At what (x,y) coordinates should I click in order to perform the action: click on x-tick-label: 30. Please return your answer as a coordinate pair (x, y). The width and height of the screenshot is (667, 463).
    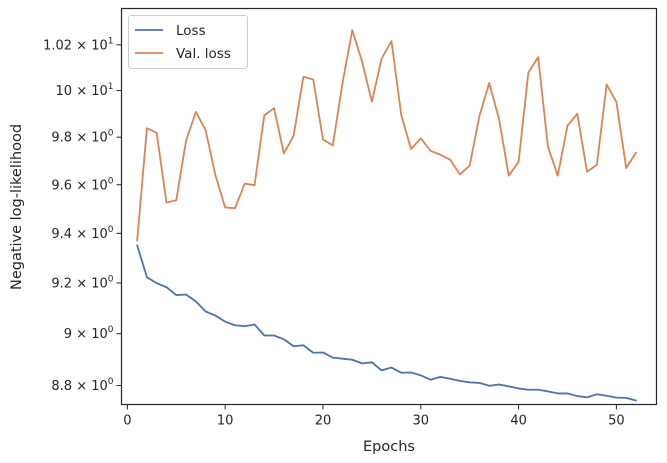
    Looking at the image, I should click on (421, 421).